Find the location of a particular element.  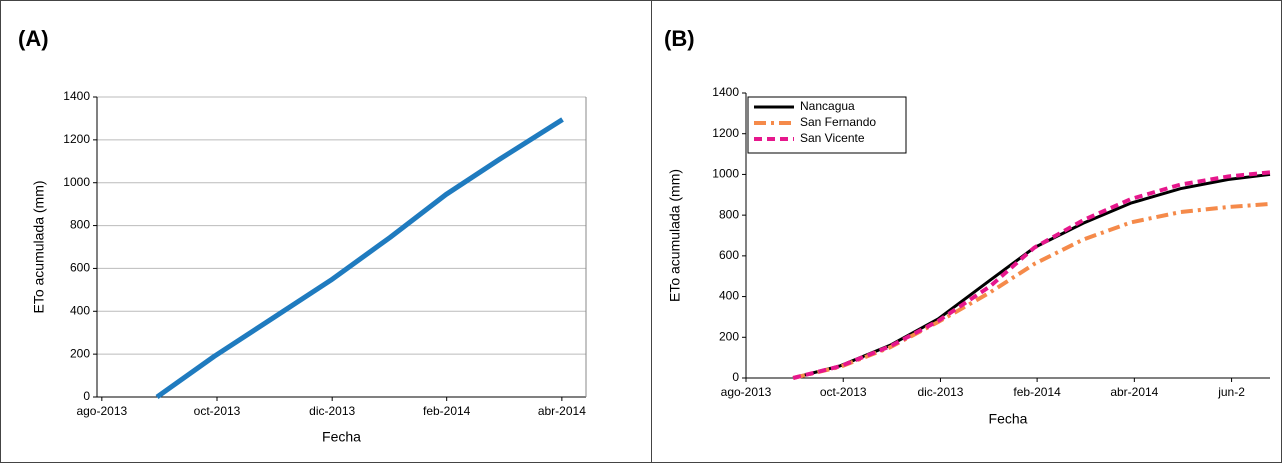

x-tick-label: jun-2 is located at coordinates (1231, 392).